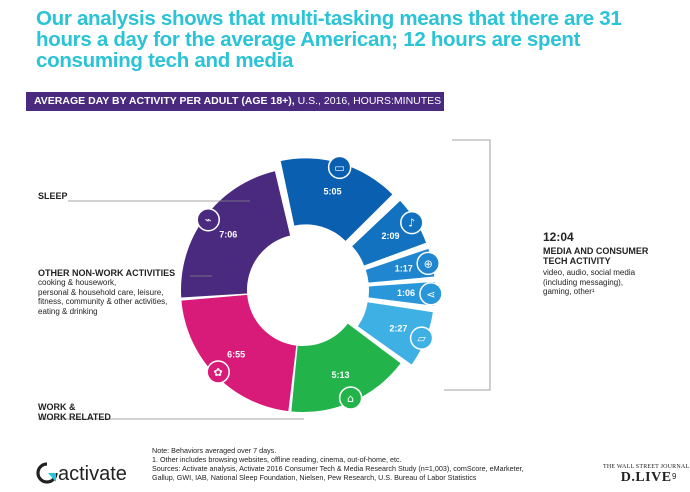 The image size is (690, 492). Describe the element at coordinates (558, 237) in the screenshot. I see `media-total-time: 12:04` at that location.